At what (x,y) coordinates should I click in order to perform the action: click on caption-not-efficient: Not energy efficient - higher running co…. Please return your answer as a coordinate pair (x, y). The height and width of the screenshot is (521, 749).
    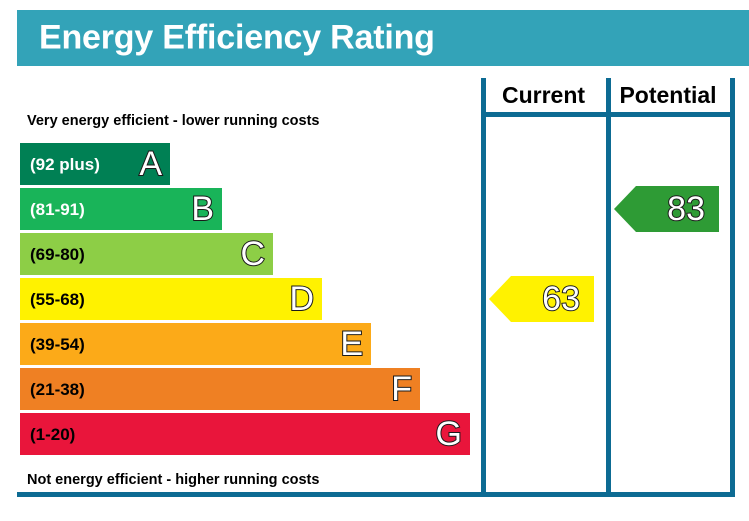
    Looking at the image, I should click on (173, 480).